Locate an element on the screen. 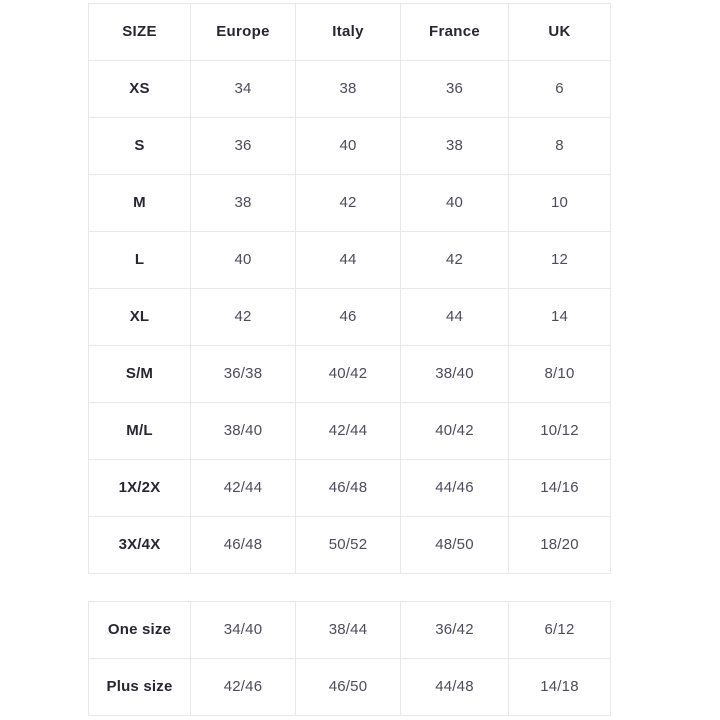 This screenshot has height=720, width=720. cell-france-value: 44/46 is located at coordinates (454, 488).